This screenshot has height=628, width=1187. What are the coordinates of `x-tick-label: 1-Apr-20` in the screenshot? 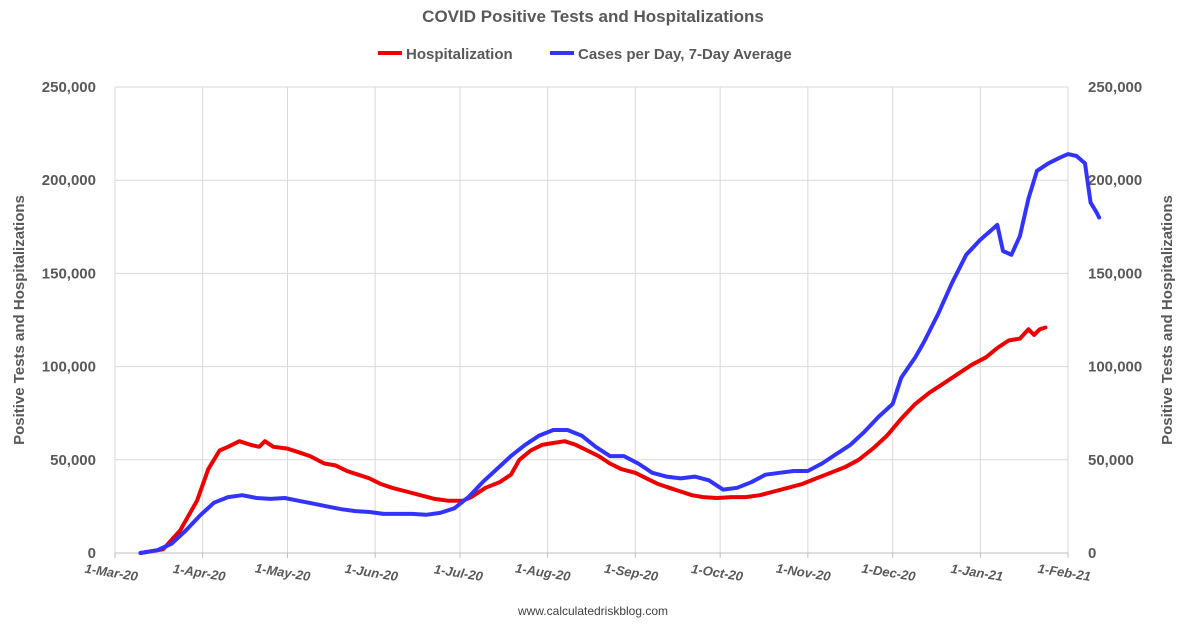 It's located at (199, 572).